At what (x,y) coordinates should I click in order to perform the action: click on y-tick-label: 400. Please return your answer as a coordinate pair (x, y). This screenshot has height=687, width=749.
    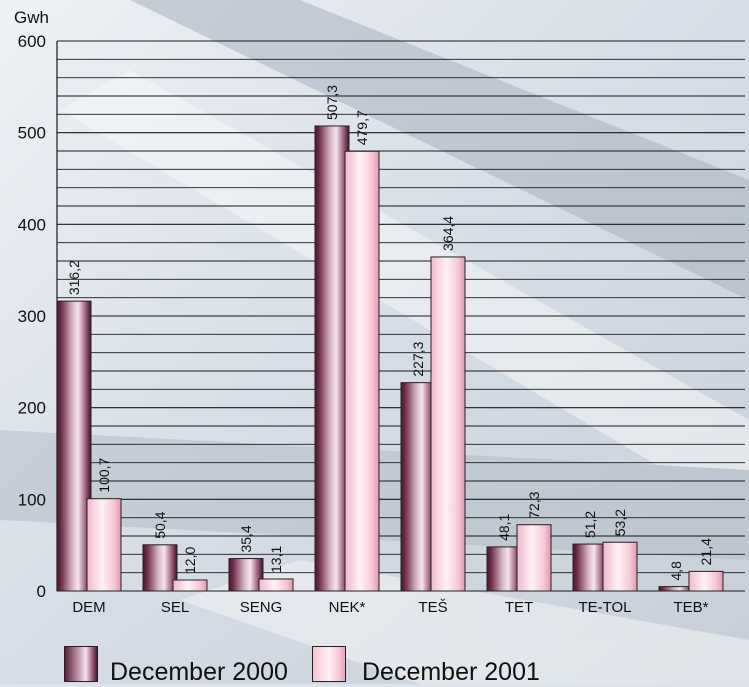
    Looking at the image, I should click on (32, 224).